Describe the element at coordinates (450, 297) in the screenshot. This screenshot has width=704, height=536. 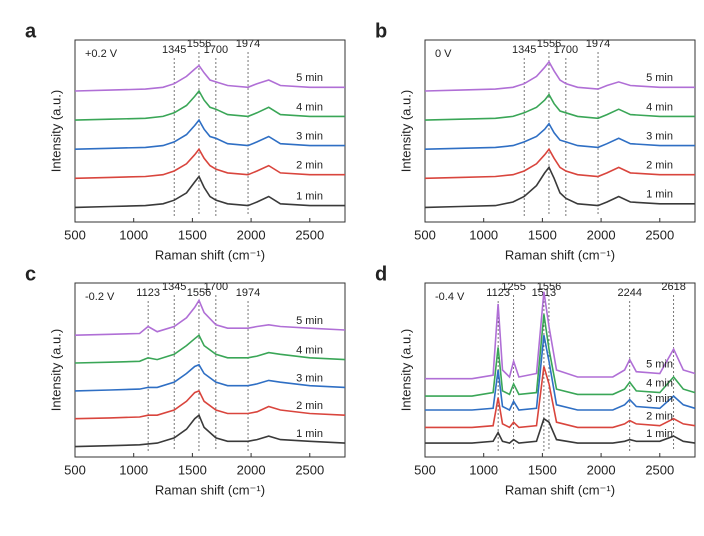
I see `potential-label: -0.4 V` at that location.